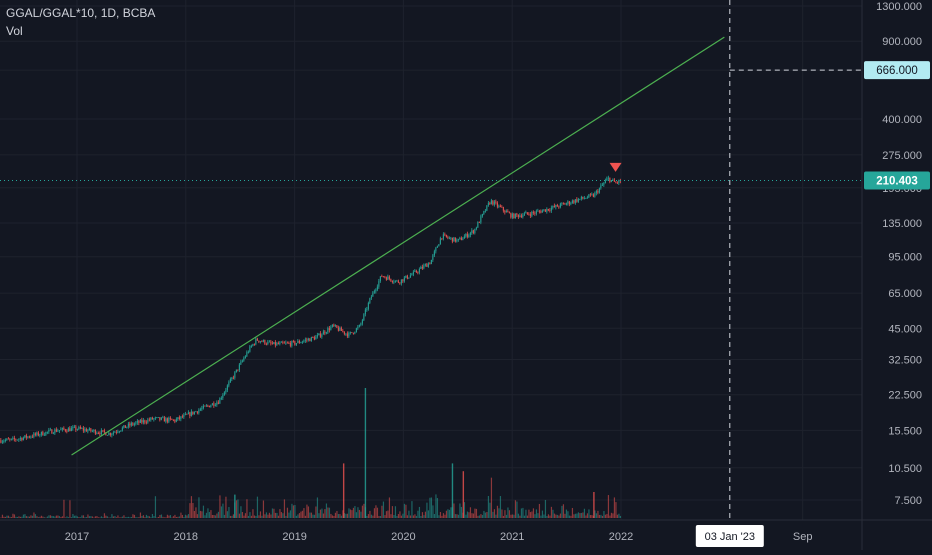 The image size is (932, 555). Describe the element at coordinates (902, 224) in the screenshot. I see `y-tick-label: 135.000` at that location.